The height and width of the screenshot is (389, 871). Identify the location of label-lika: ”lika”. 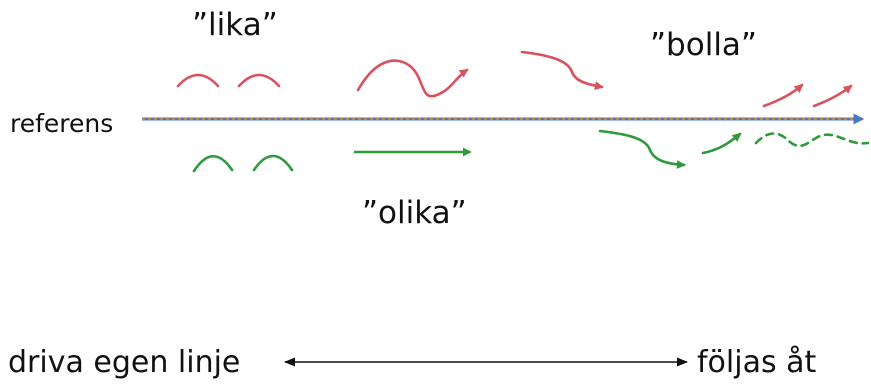
(235, 25).